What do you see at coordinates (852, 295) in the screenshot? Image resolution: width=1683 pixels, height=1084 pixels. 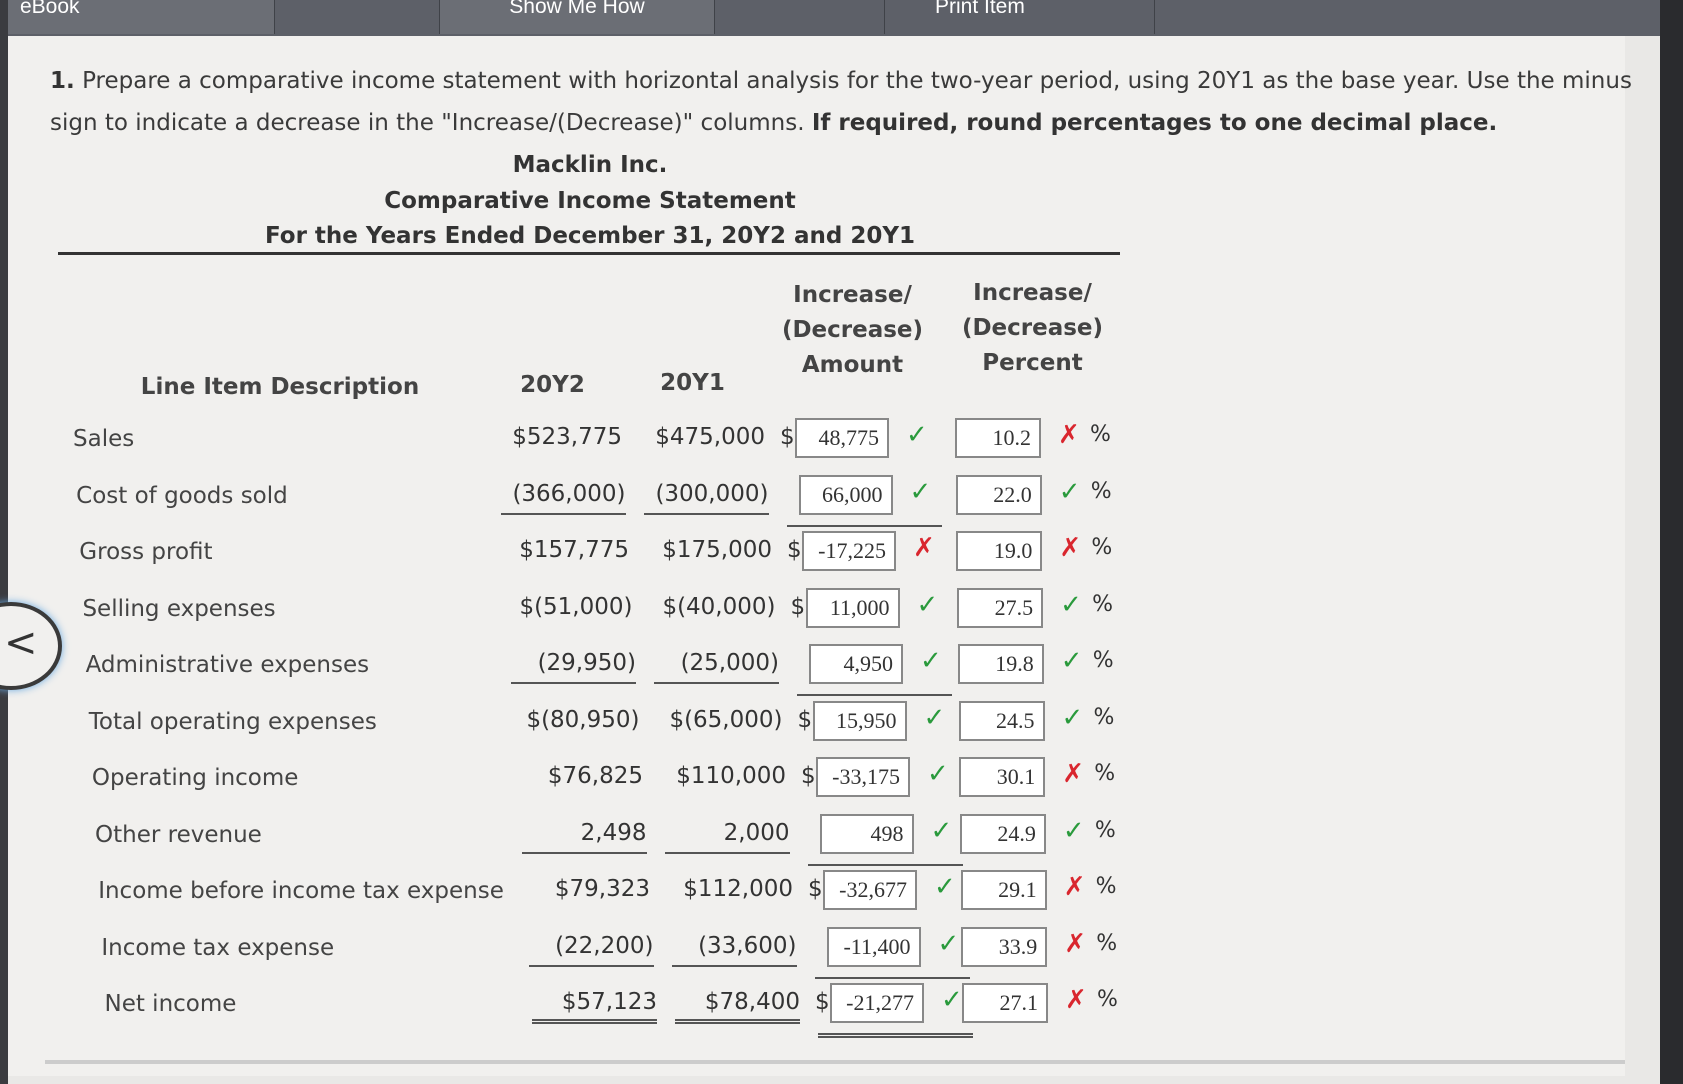 I see `col-header-amount-line1: Increase/` at bounding box center [852, 295].